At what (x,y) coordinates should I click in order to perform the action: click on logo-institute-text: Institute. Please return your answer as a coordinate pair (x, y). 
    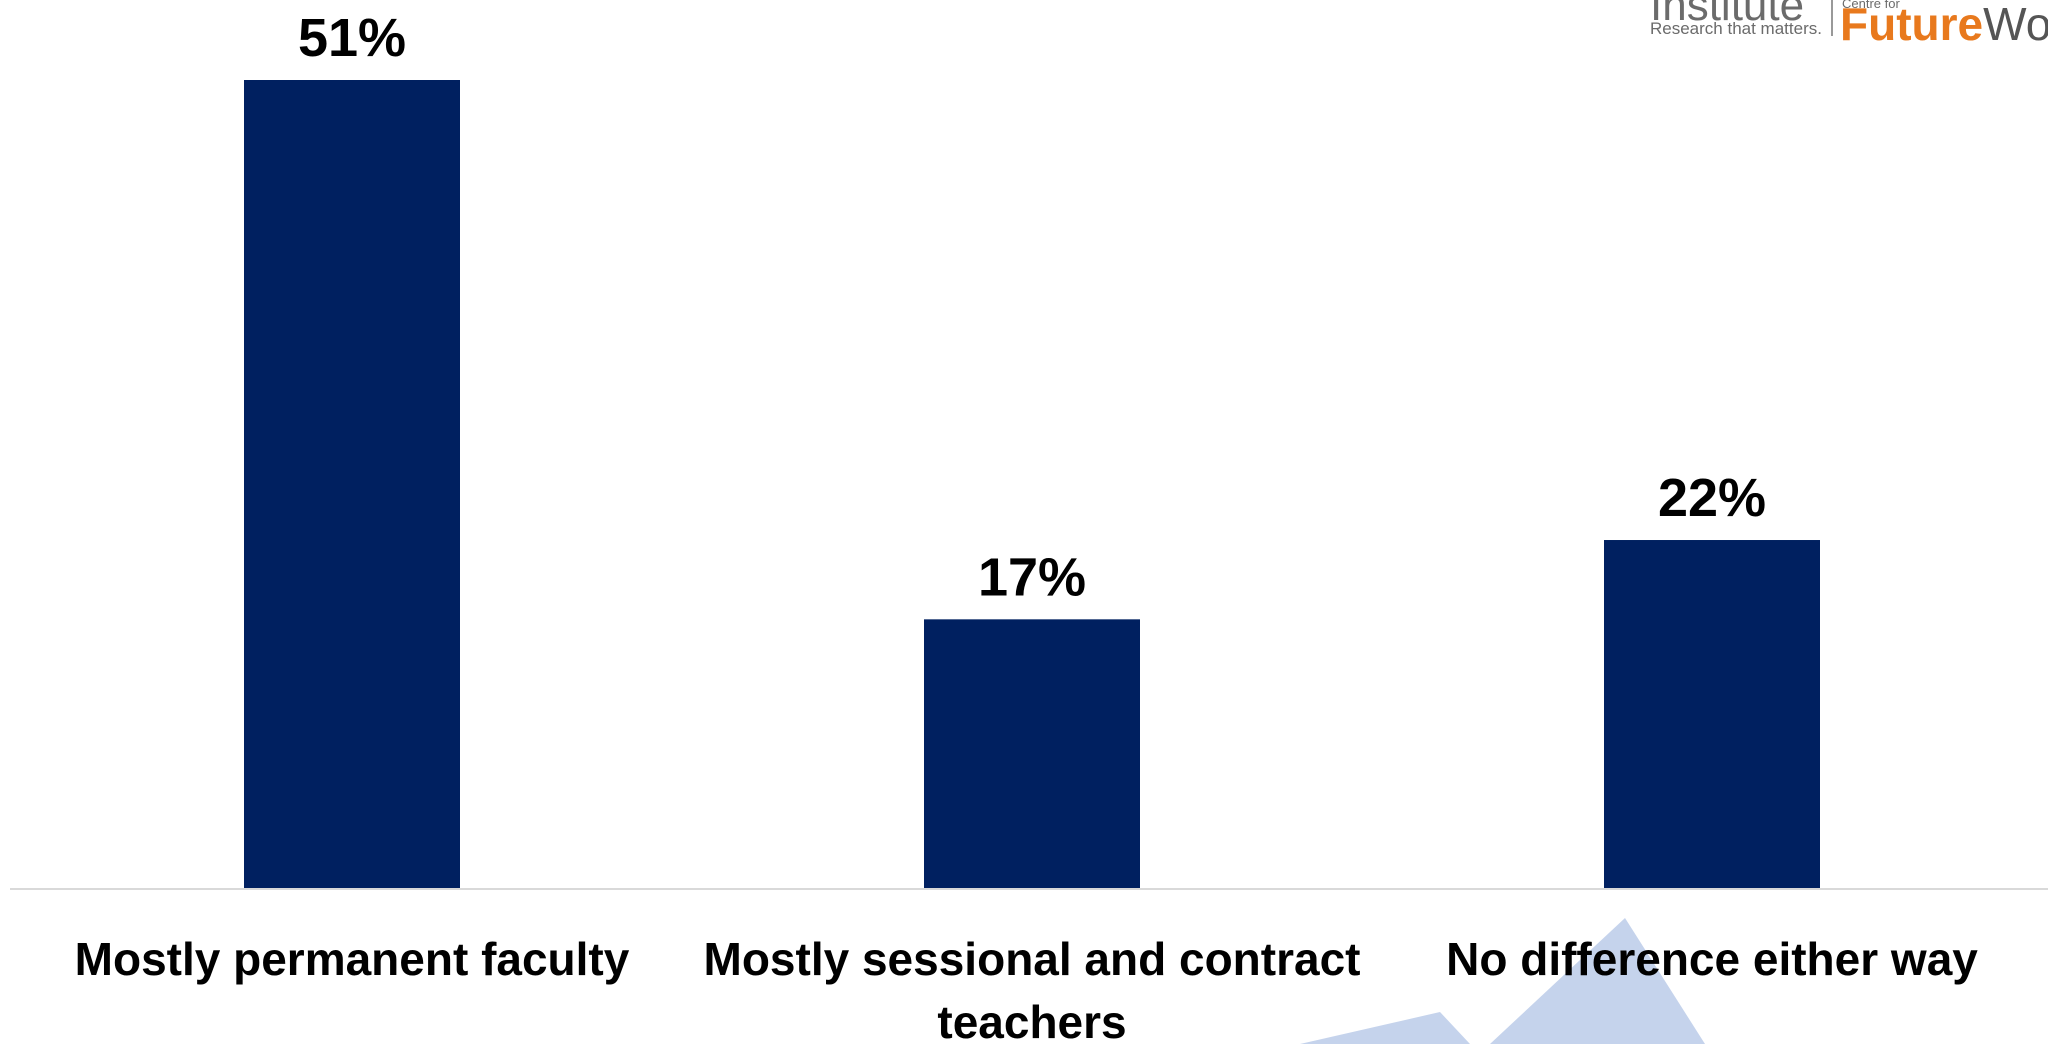
    Looking at the image, I should click on (1727, 15).